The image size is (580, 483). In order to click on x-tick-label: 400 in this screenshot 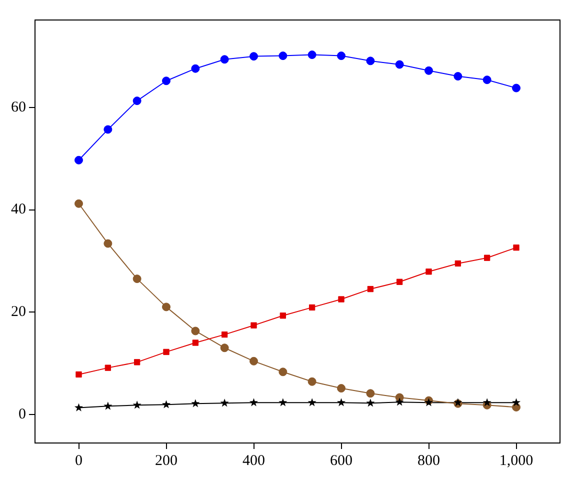, I will do `click(253, 460)`.